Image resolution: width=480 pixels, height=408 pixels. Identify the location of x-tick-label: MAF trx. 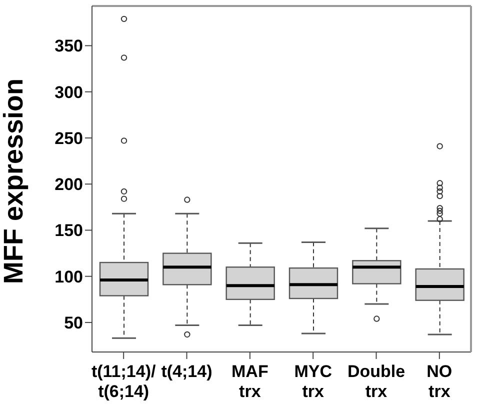
(250, 381).